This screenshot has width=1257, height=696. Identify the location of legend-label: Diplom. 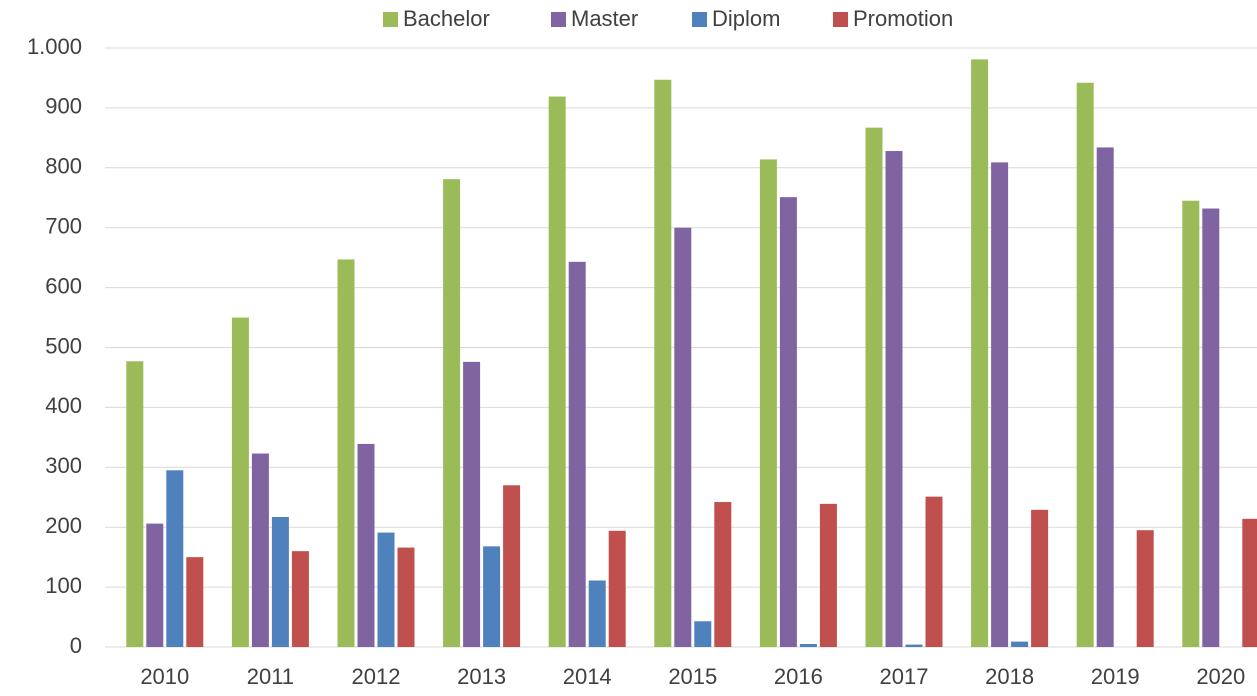
(746, 18).